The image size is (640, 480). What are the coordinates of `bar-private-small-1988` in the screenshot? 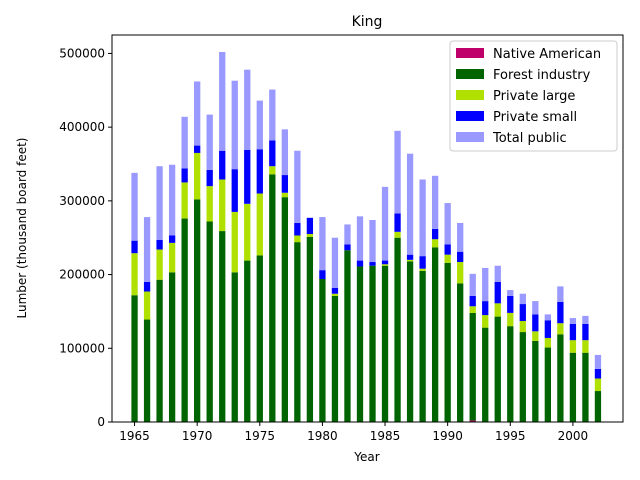 It's located at (422, 262).